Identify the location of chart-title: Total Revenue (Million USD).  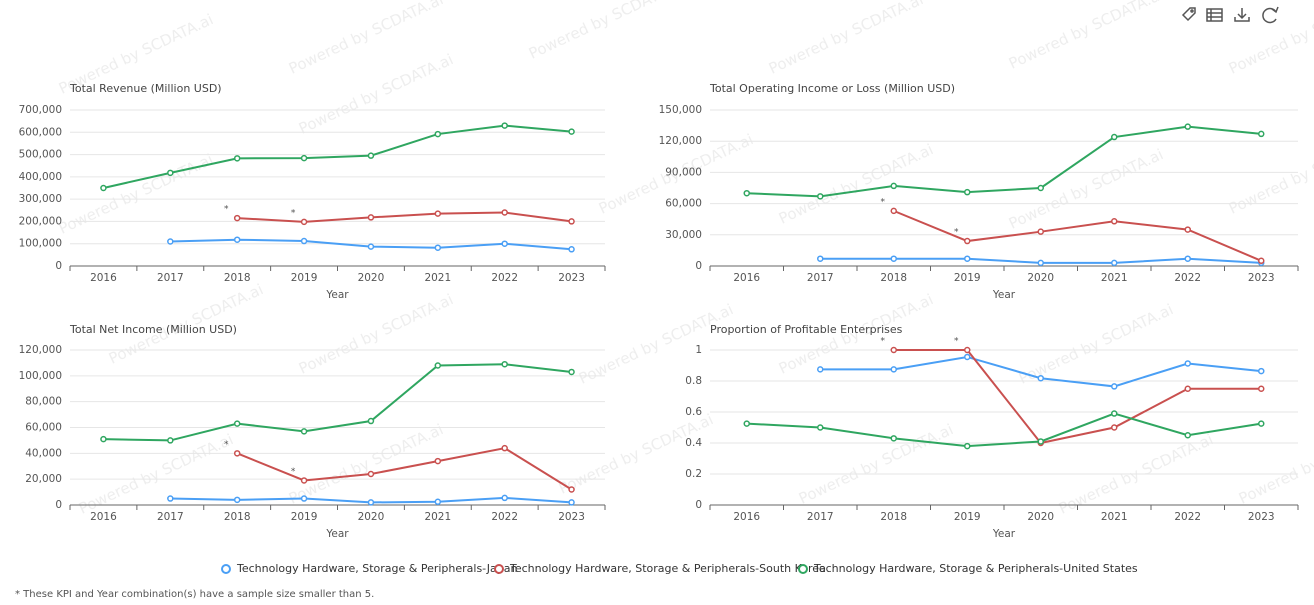
(145, 88).